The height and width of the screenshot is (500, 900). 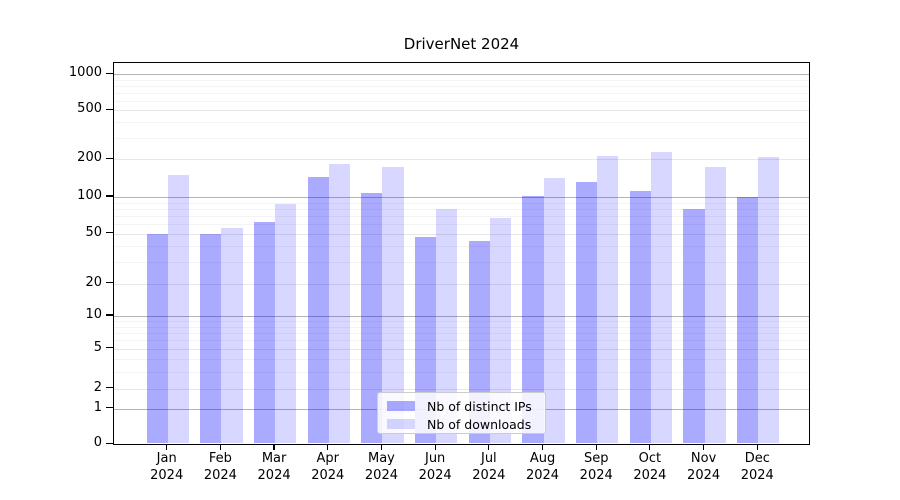 What do you see at coordinates (97, 443) in the screenshot?
I see `y-tick-label: 0` at bounding box center [97, 443].